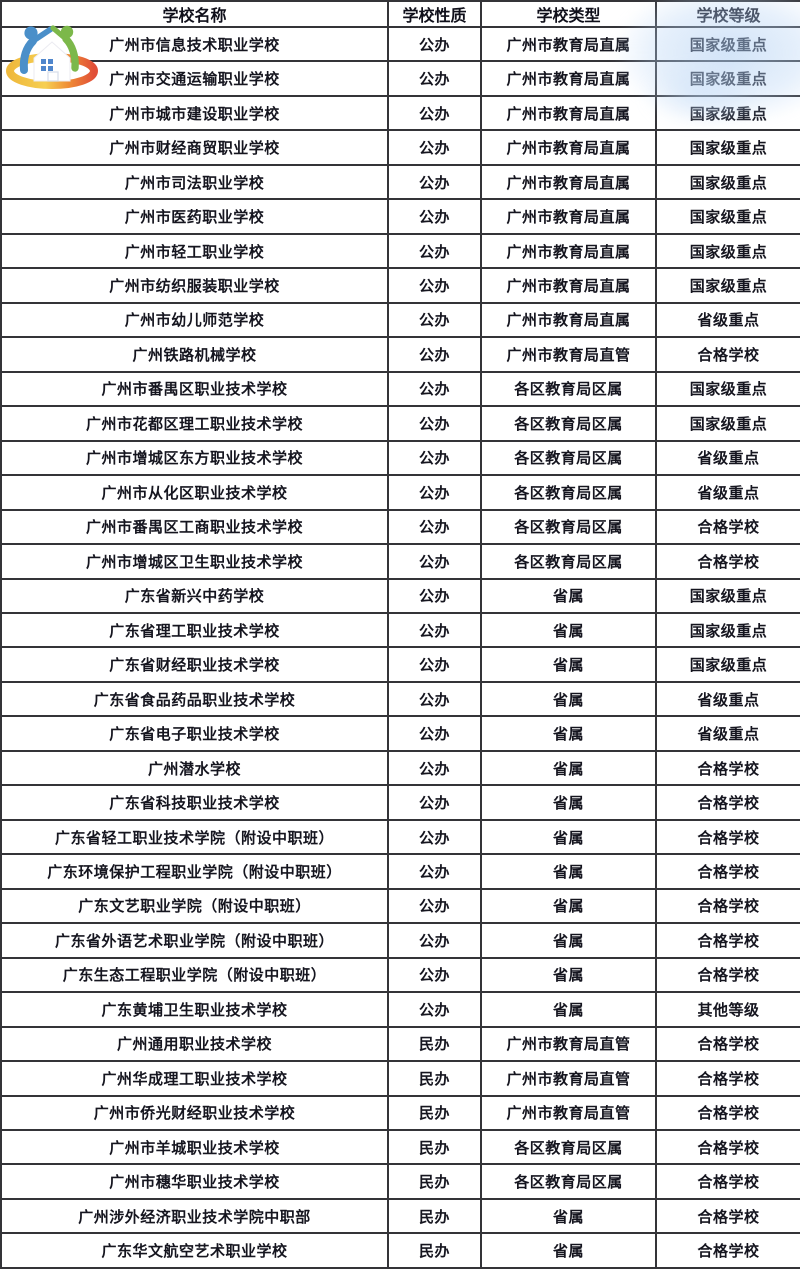  Describe the element at coordinates (194, 837) in the screenshot. I see `school-name-cell: 广东省轻工职业技术学院（附设中职班）` at that location.